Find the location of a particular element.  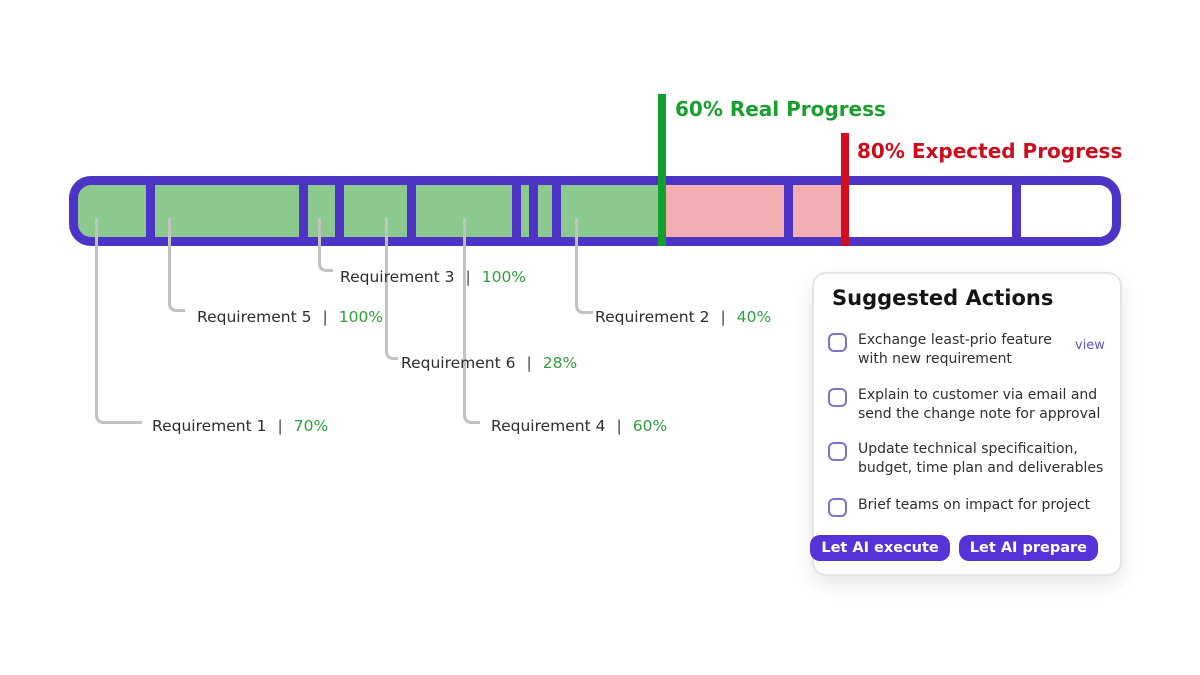

requirement-percent: 60% is located at coordinates (650, 426).